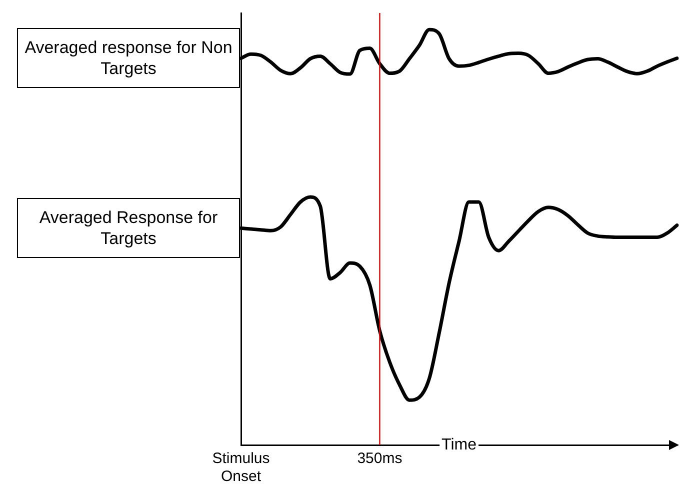 The height and width of the screenshot is (491, 682). What do you see at coordinates (459, 445) in the screenshot?
I see `x-axis-title: Time` at bounding box center [459, 445].